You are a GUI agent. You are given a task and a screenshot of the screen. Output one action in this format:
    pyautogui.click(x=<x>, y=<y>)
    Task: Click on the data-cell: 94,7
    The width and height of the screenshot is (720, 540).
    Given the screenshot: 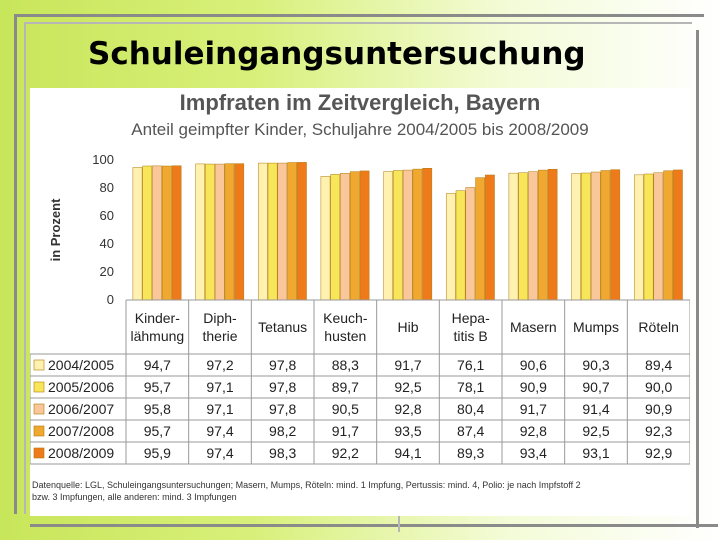 What is the action you would take?
    pyautogui.click(x=157, y=365)
    